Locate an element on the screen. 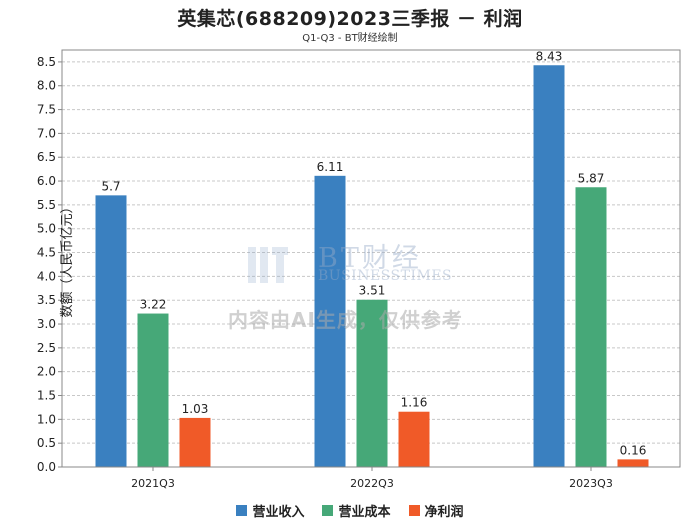 The image size is (700, 524). data-label: 8.43 is located at coordinates (549, 56).